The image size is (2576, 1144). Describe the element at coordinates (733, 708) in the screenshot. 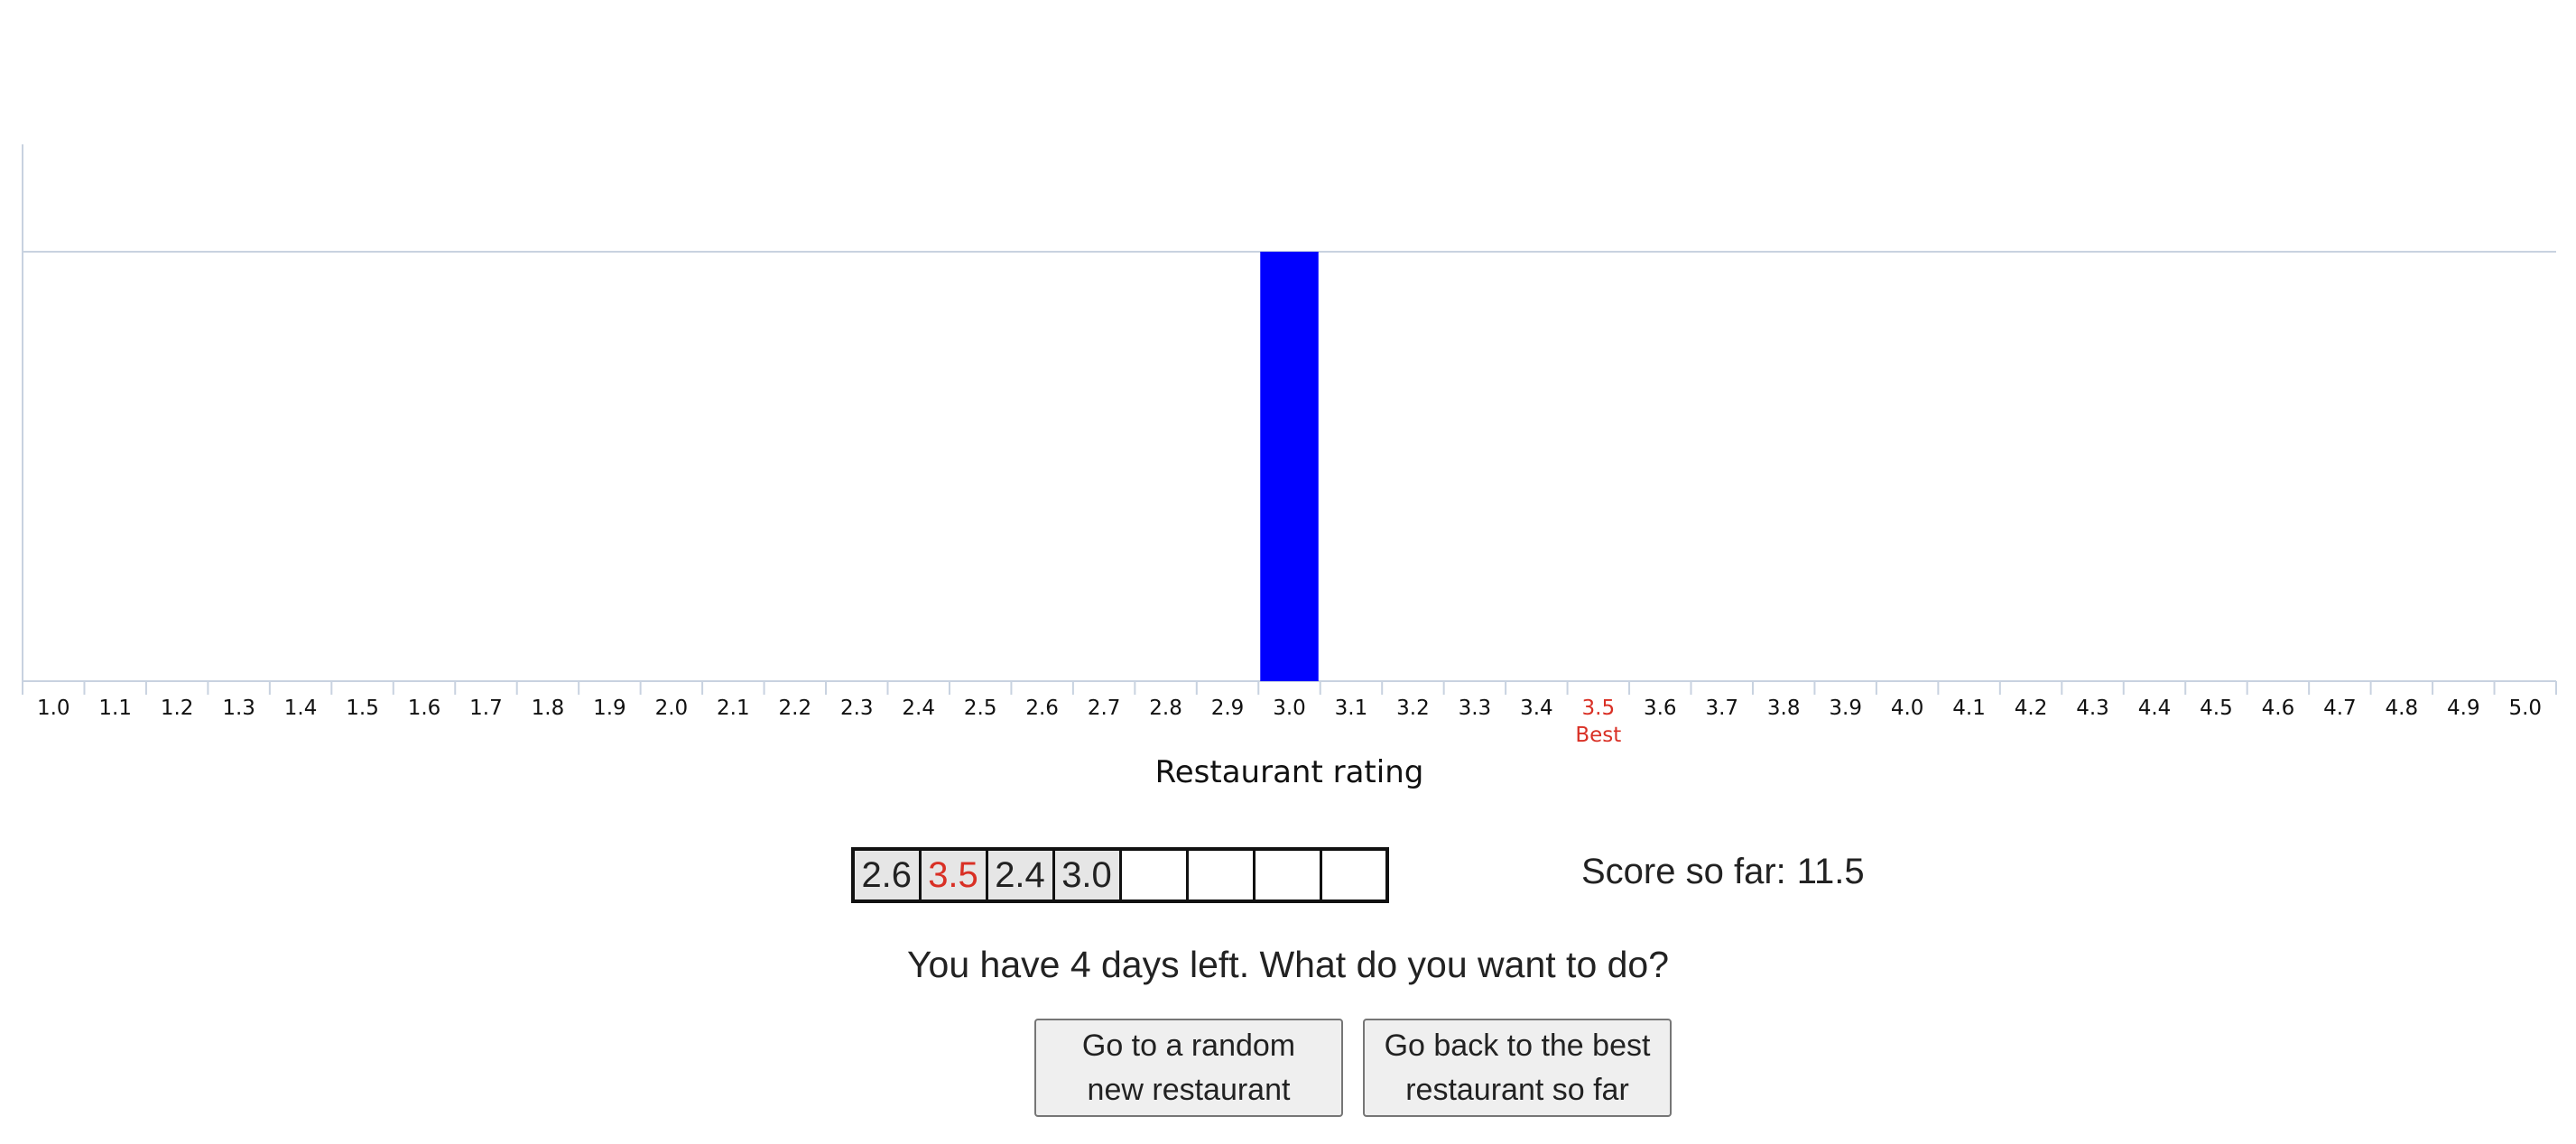

I see `x-tick-label: 2.1` at that location.